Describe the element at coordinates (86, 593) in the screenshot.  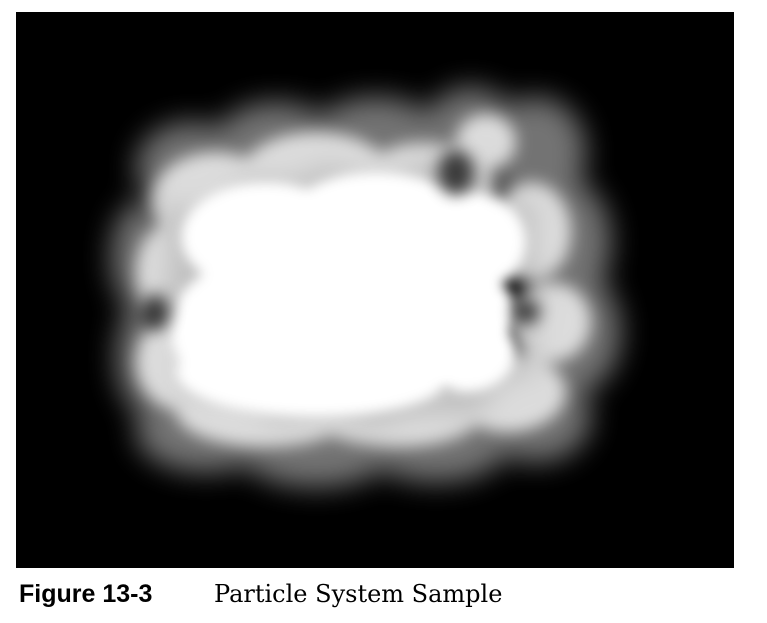
I see `figure-number: Figure 13-3` at that location.